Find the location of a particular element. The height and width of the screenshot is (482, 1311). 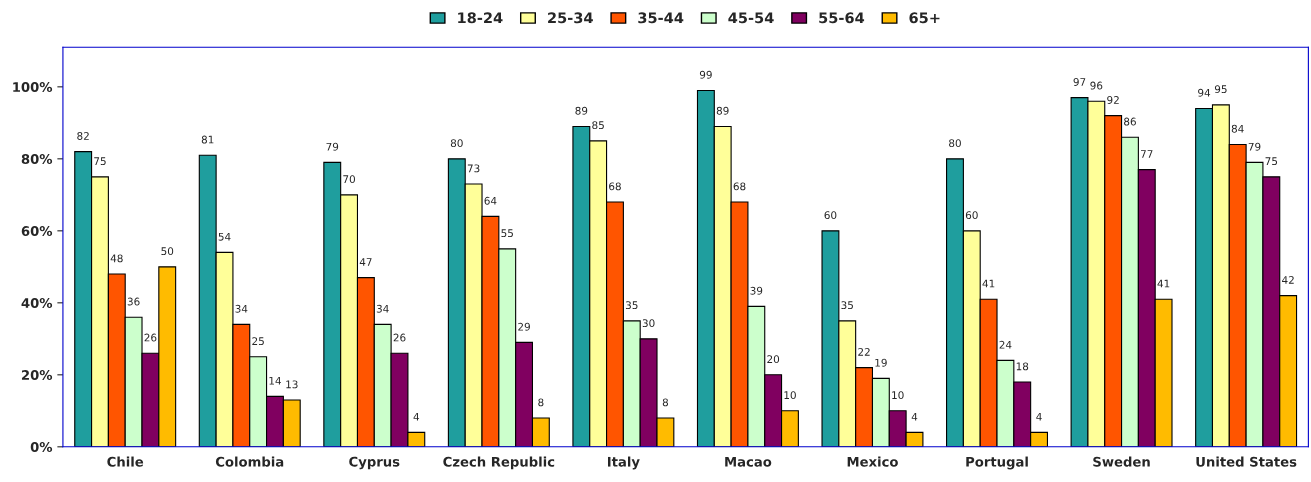

y-tick-label: 0% is located at coordinates (41, 447).